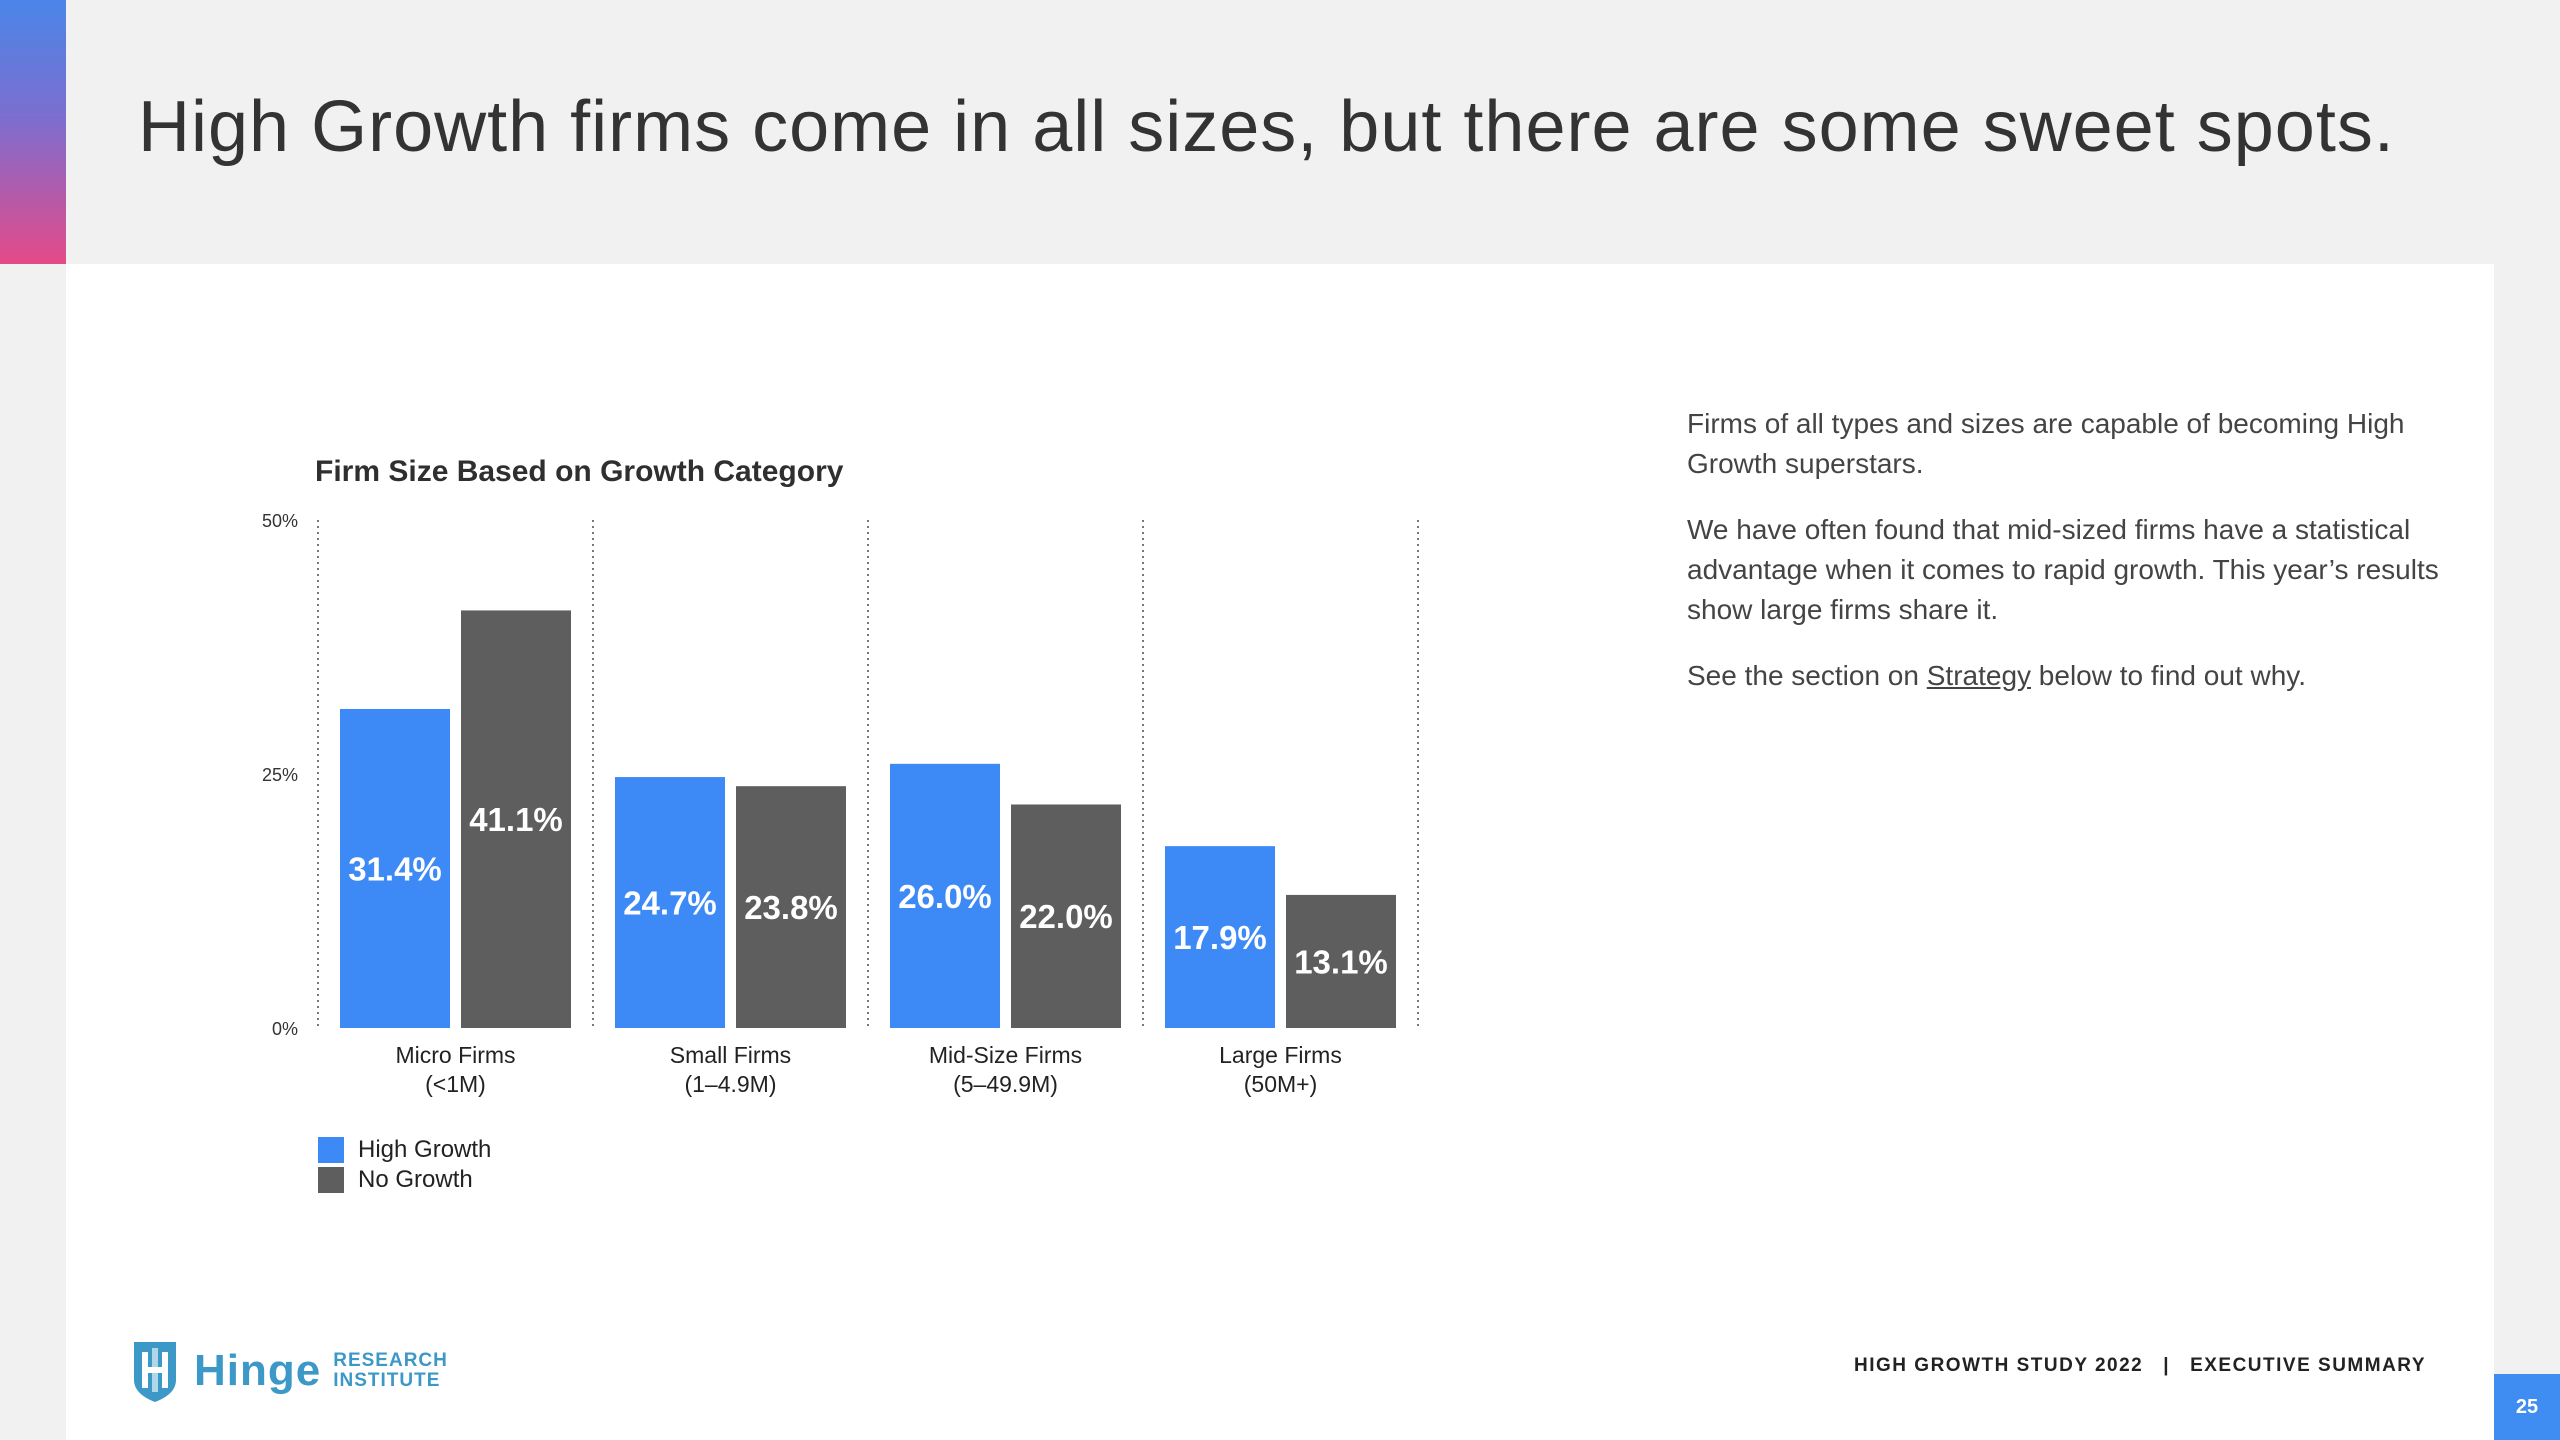  What do you see at coordinates (1280, 1055) in the screenshot?
I see `x-tick-label: Large Firms` at bounding box center [1280, 1055].